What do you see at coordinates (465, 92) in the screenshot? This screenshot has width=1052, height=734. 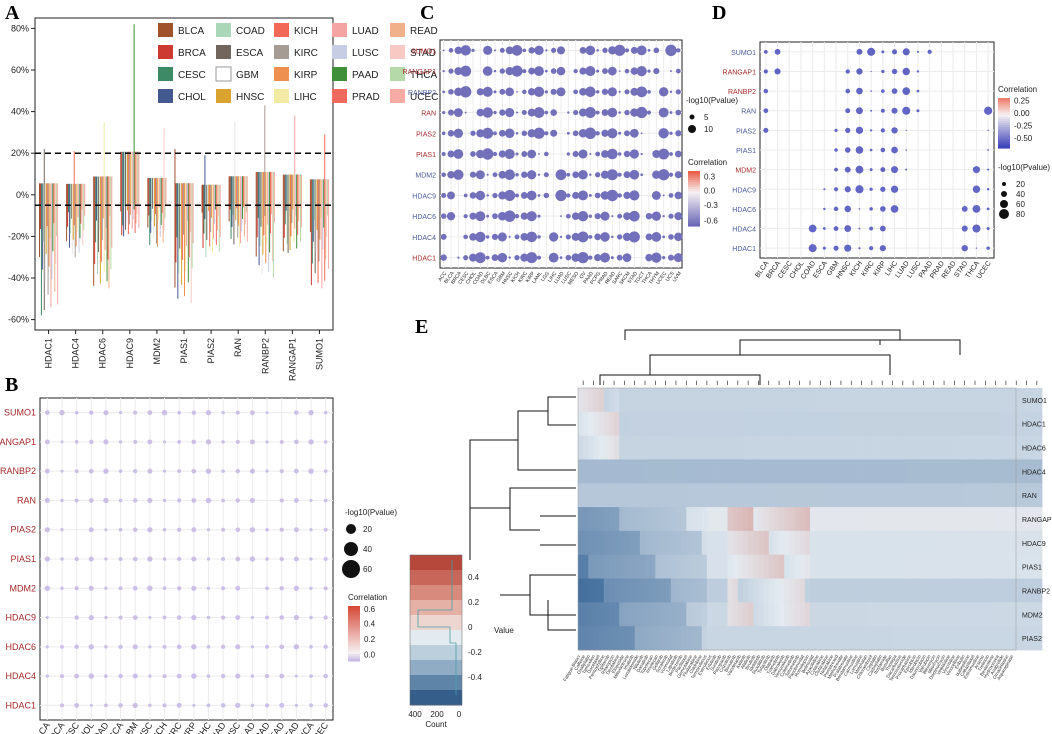 I see `bubble-RANBP2-CESC` at bounding box center [465, 92].